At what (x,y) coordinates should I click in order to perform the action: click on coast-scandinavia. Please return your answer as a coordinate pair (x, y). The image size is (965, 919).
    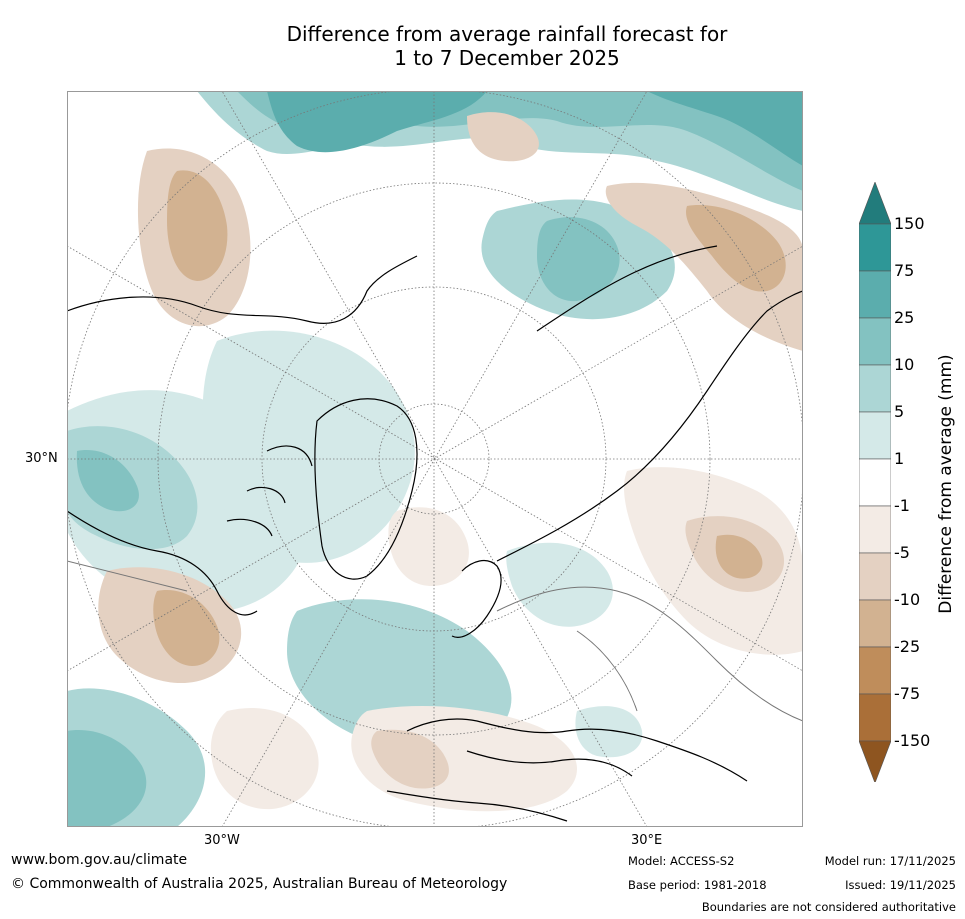
    Looking at the image, I should click on (476, 598).